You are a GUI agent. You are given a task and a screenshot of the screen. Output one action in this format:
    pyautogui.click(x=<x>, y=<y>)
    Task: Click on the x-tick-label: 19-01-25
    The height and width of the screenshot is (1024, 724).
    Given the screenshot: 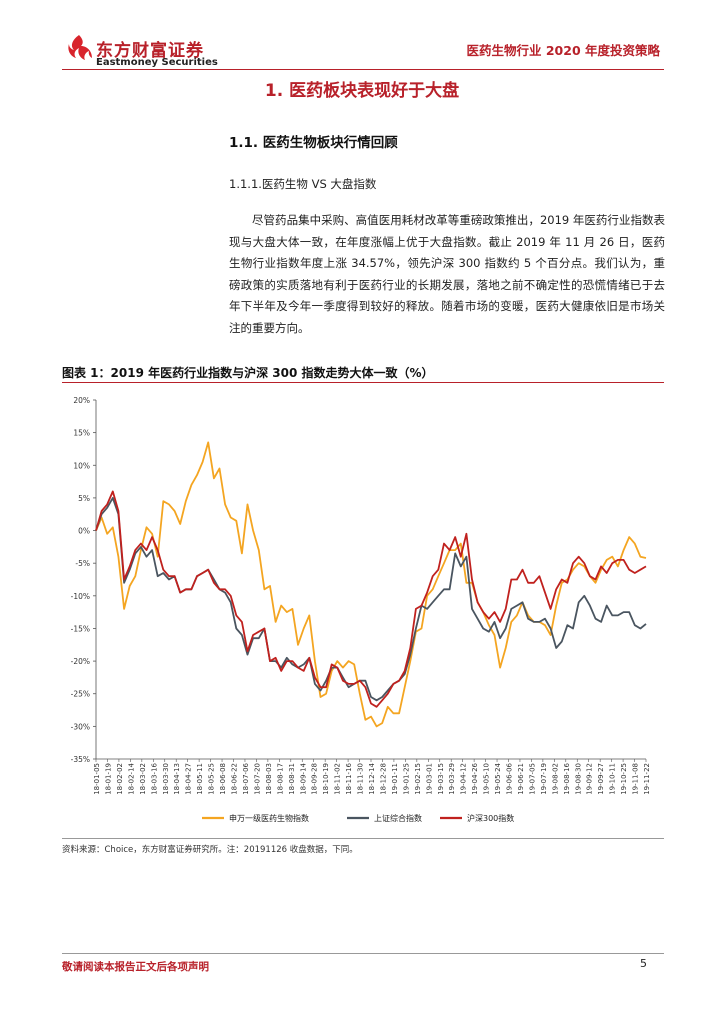 What is the action you would take?
    pyautogui.click(x=406, y=779)
    